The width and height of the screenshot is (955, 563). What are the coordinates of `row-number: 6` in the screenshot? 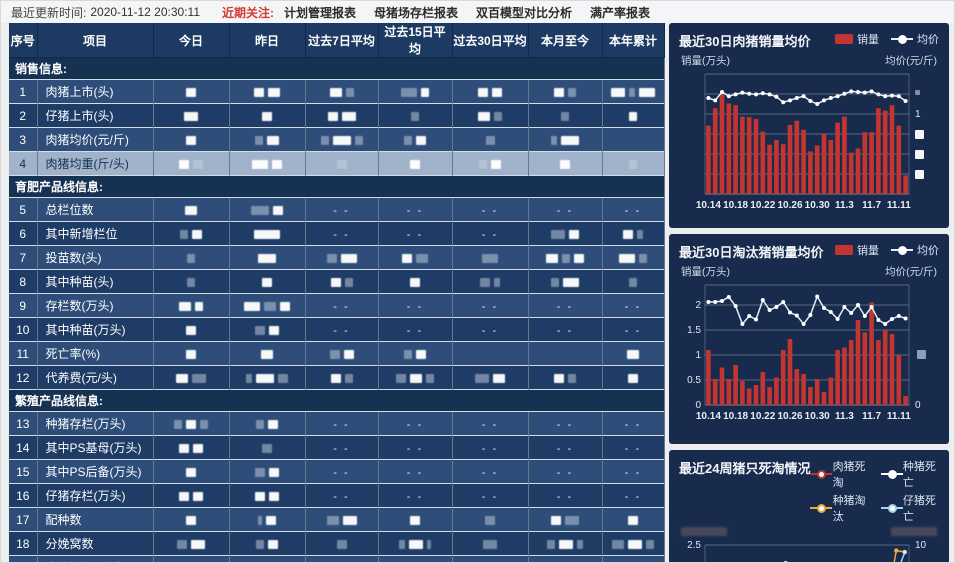 It's located at (23, 233).